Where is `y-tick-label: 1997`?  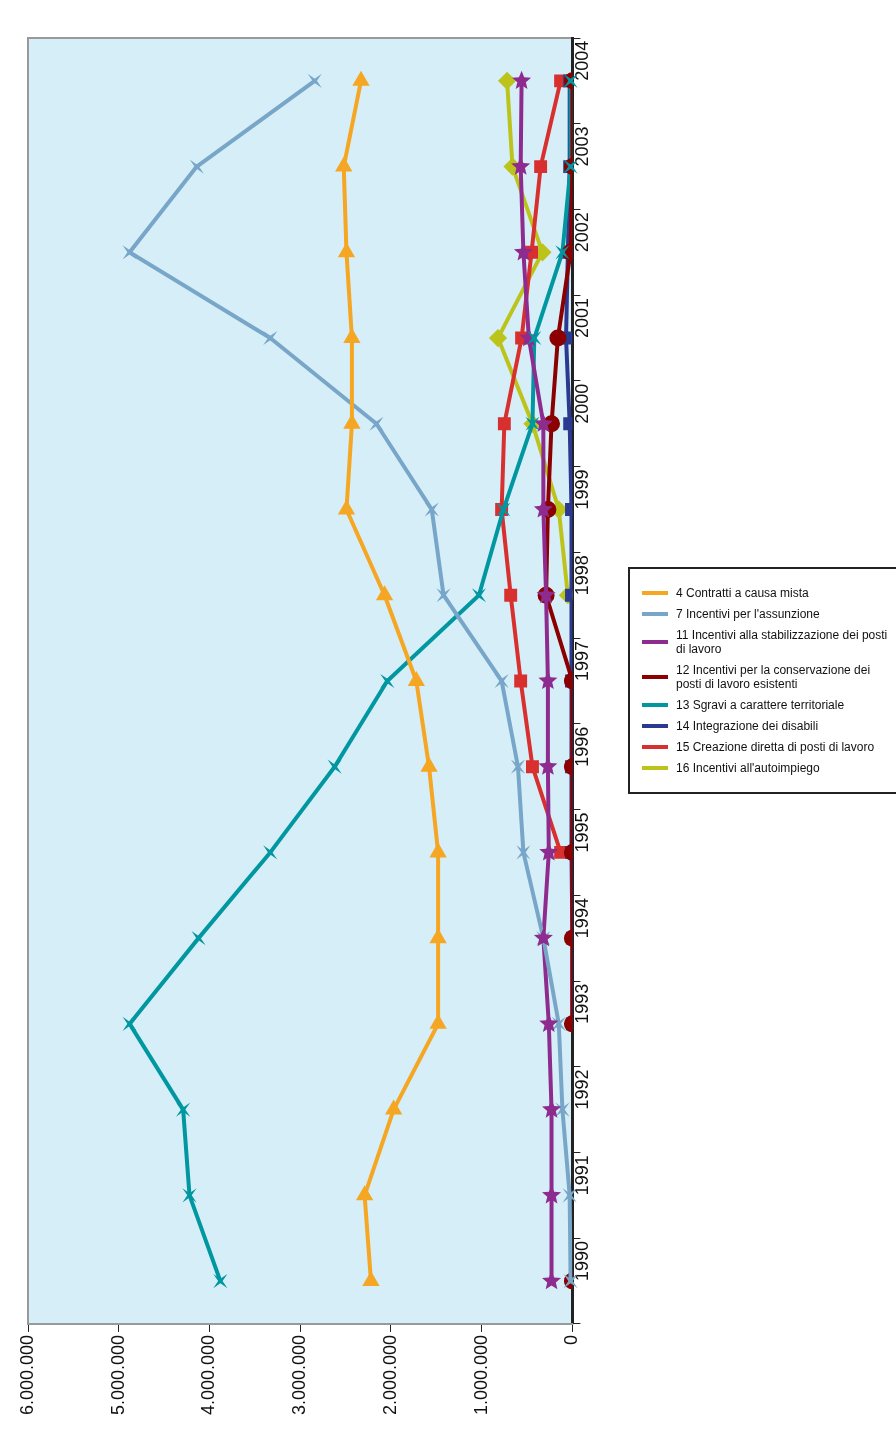 y-tick-label: 1997 is located at coordinates (582, 660).